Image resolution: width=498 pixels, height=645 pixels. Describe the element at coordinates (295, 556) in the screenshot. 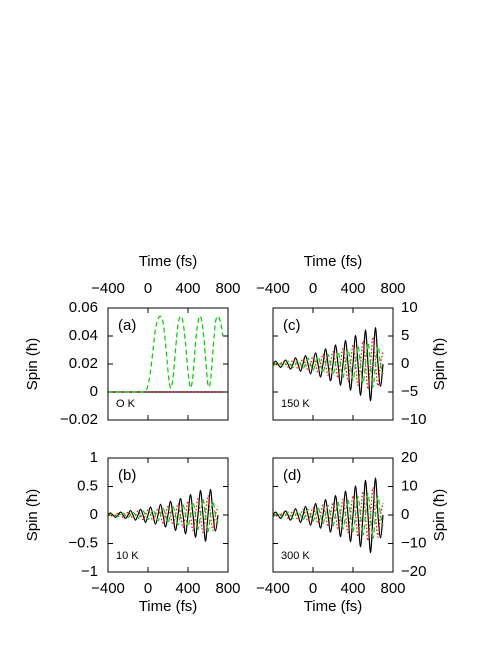

I see `annotation: 300 K` at that location.